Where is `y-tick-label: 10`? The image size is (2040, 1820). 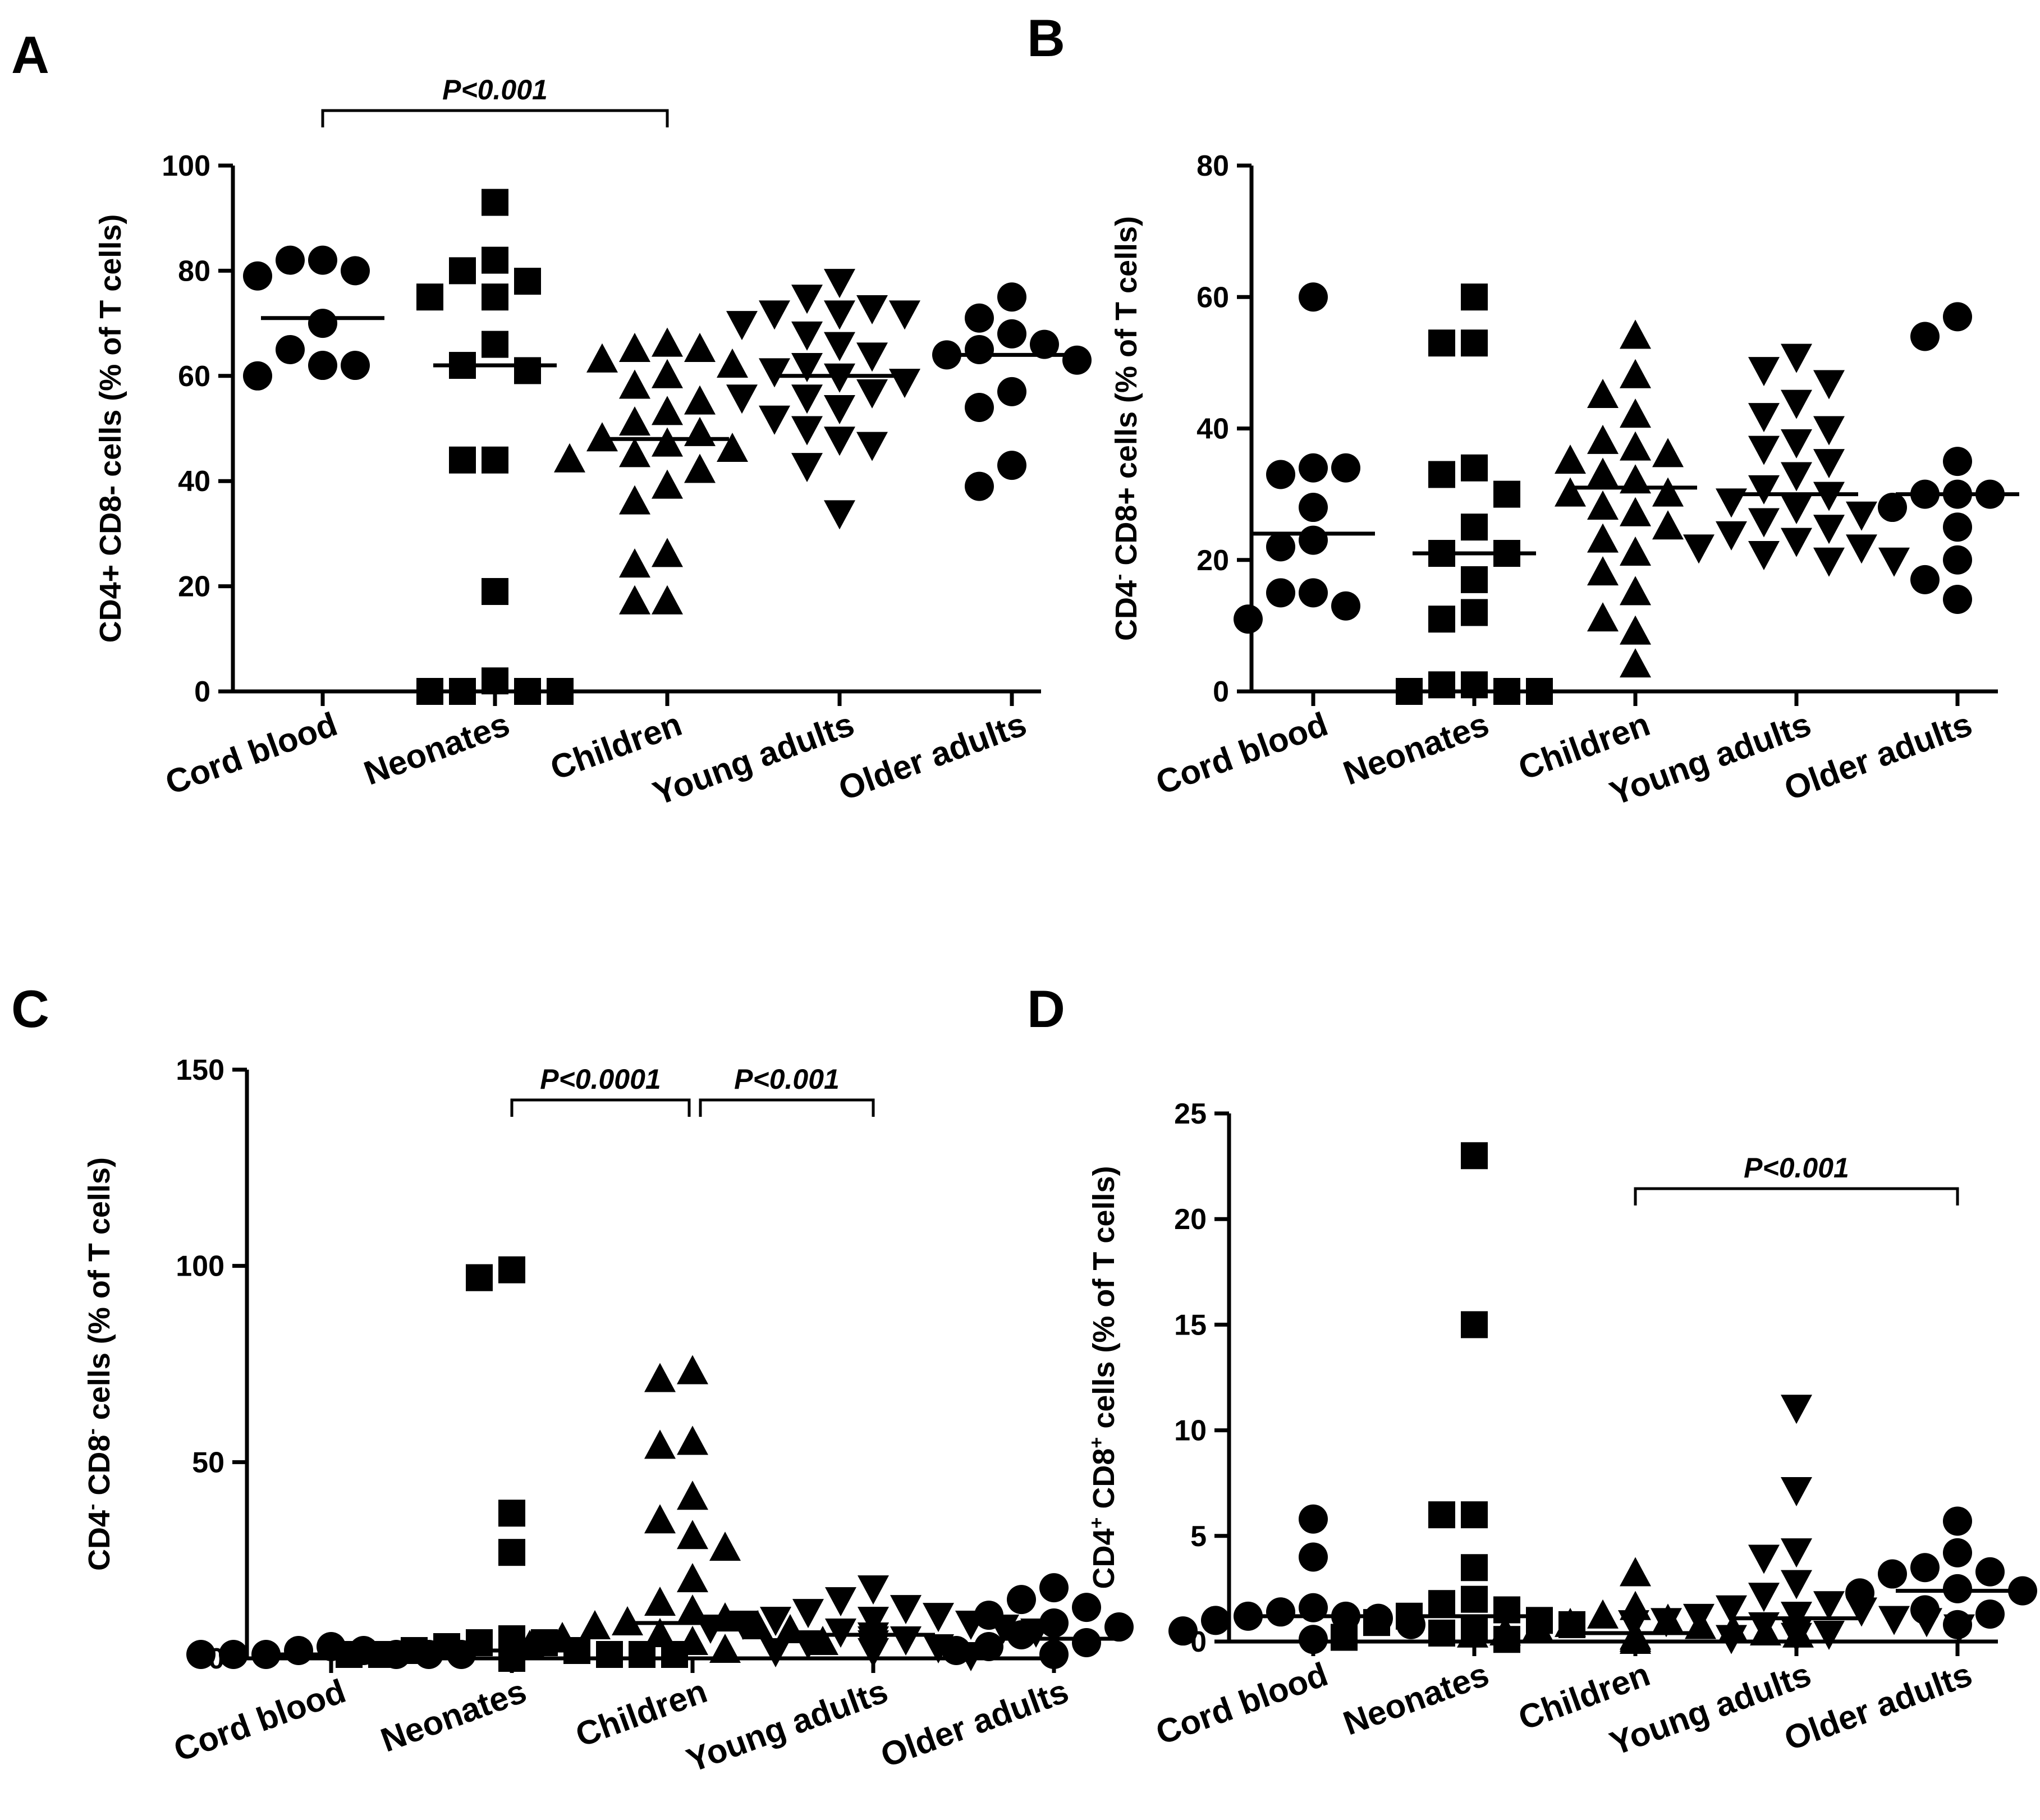 y-tick-label: 10 is located at coordinates (1190, 1431).